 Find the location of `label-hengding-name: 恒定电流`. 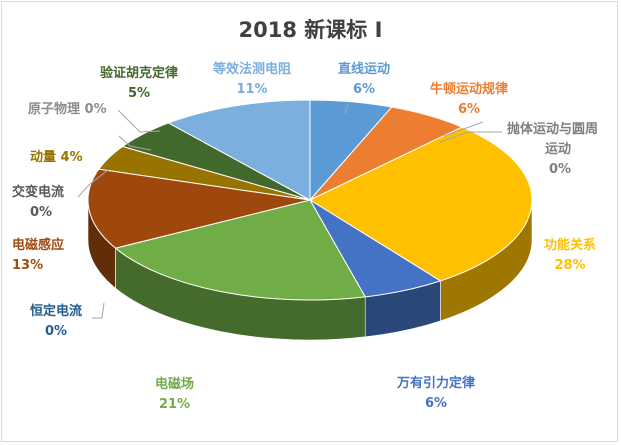

label-hengding-name: 恒定电流 is located at coordinates (56, 311).